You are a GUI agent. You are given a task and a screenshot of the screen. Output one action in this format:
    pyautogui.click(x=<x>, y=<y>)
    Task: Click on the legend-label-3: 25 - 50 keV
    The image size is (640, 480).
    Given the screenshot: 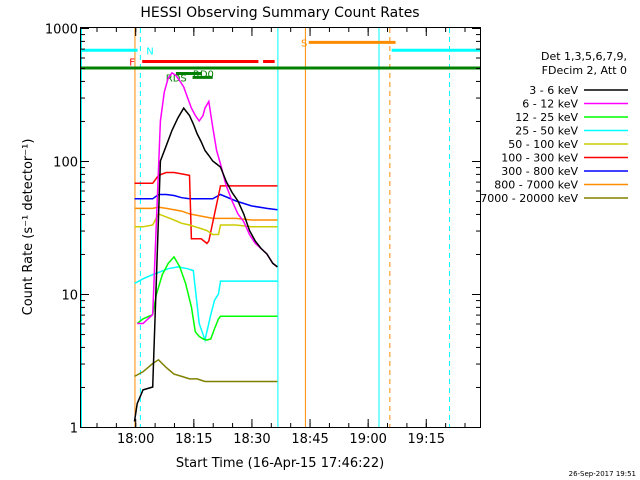 What is the action you would take?
    pyautogui.click(x=546, y=131)
    